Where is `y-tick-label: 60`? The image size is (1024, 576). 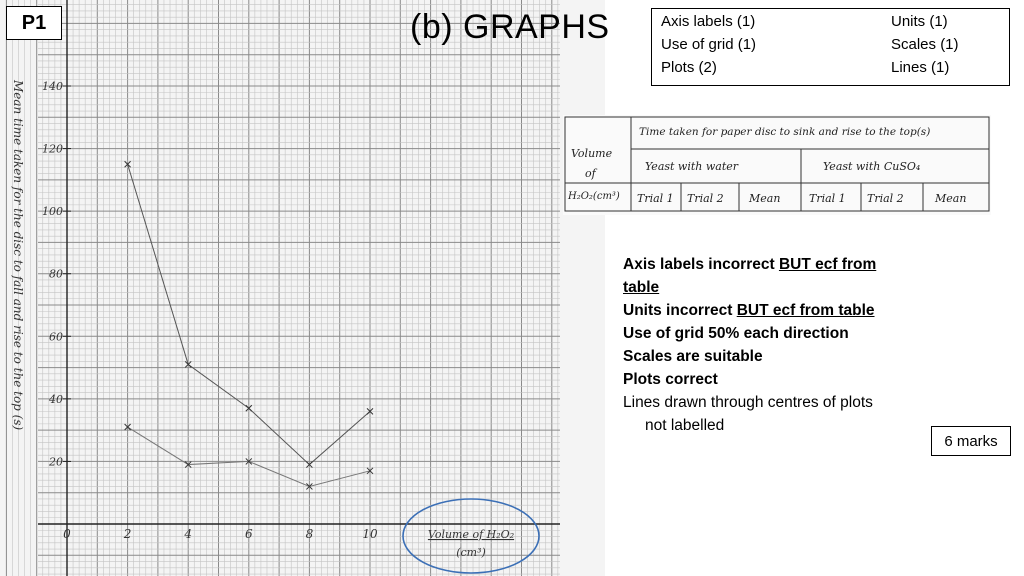
y-tick-label: 60 is located at coordinates (56, 336).